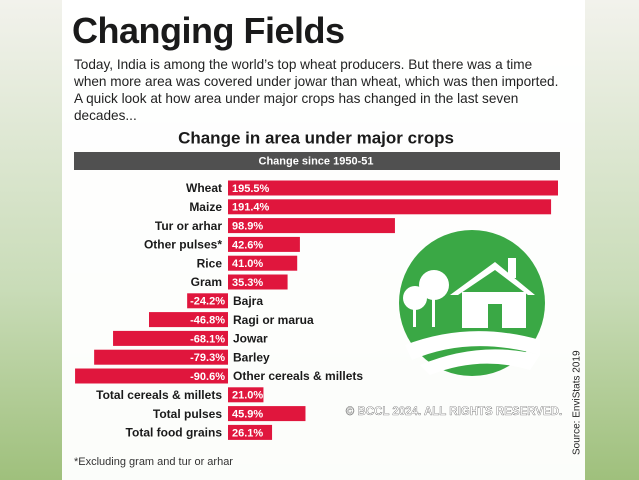 This screenshot has height=480, width=639. I want to click on category-label: Bajra, so click(248, 301).